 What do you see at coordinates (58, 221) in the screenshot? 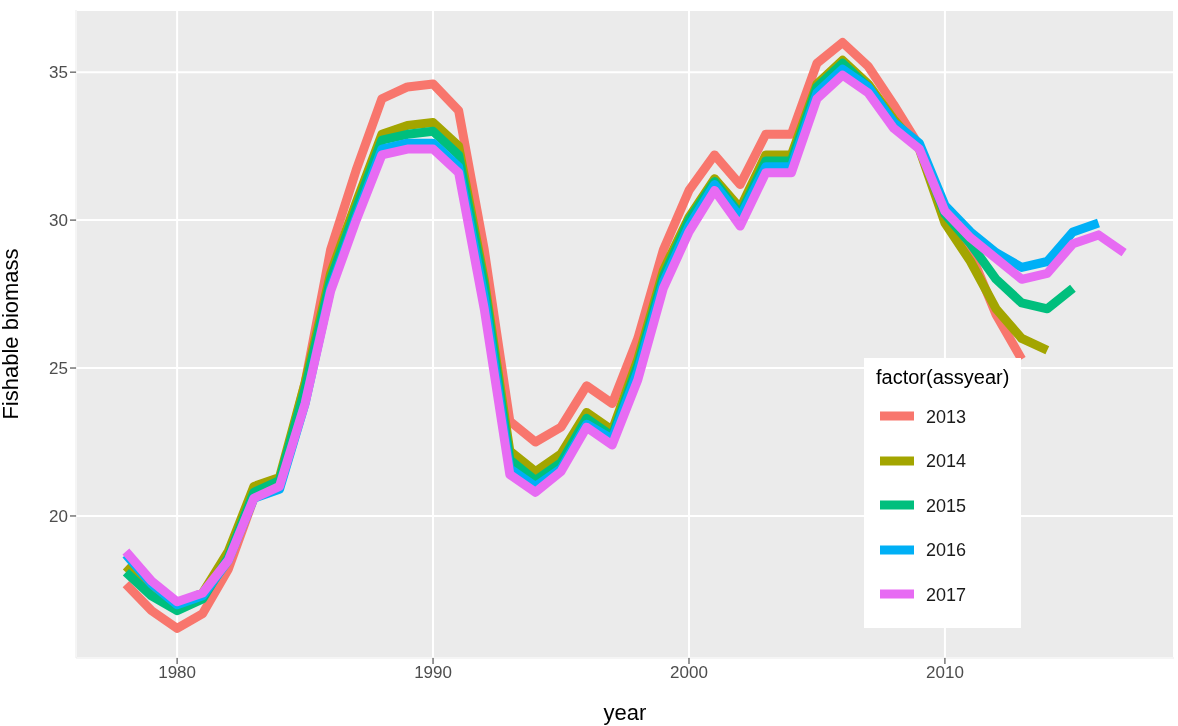
I see `y-tick-label: 30` at bounding box center [58, 221].